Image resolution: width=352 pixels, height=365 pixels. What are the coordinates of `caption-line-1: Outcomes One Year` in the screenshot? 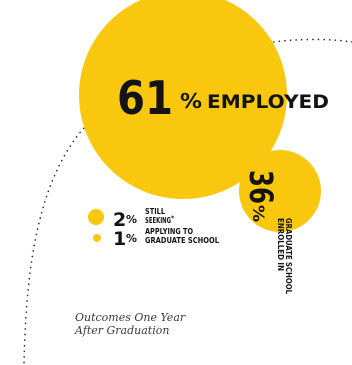 It's located at (130, 317).